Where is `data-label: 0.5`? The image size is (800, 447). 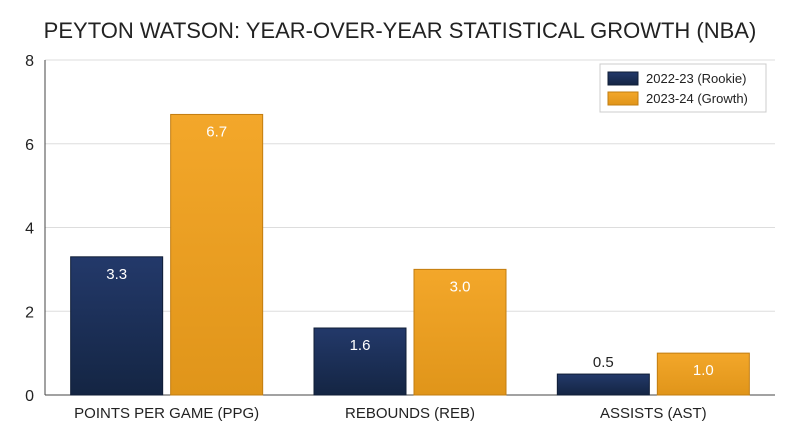
data-label: 0.5 is located at coordinates (603, 362).